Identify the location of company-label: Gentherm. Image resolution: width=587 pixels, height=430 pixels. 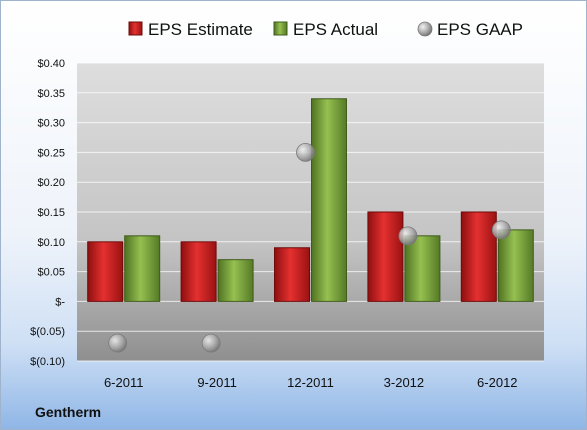
(68, 412).